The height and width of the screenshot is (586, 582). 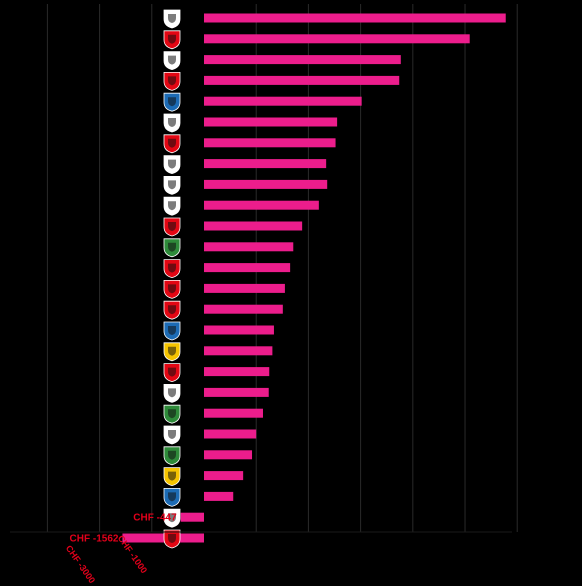 I want to click on value-label: CHF -447, so click(x=155, y=518).